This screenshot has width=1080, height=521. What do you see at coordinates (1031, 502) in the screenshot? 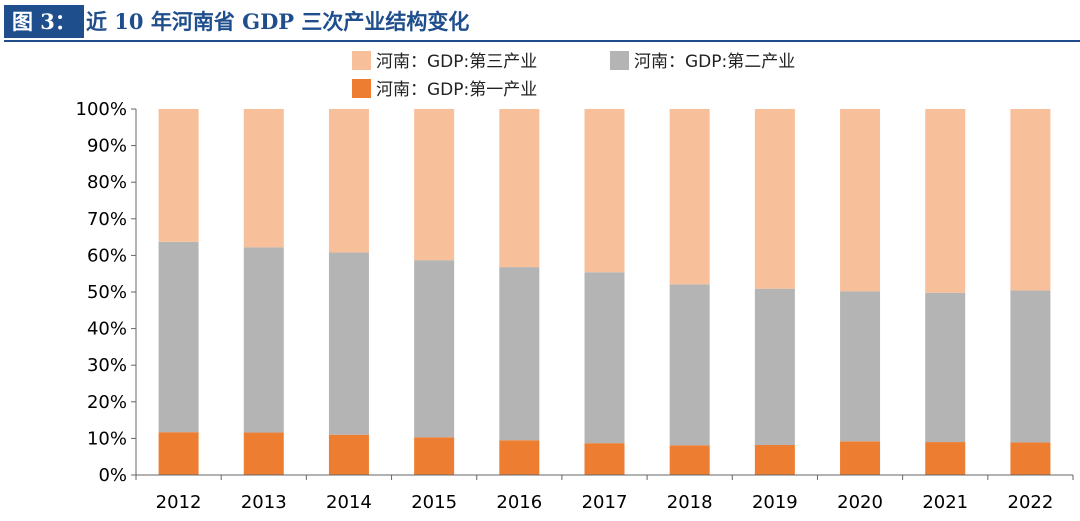
I see `x-tick-label: 2022` at bounding box center [1031, 502].